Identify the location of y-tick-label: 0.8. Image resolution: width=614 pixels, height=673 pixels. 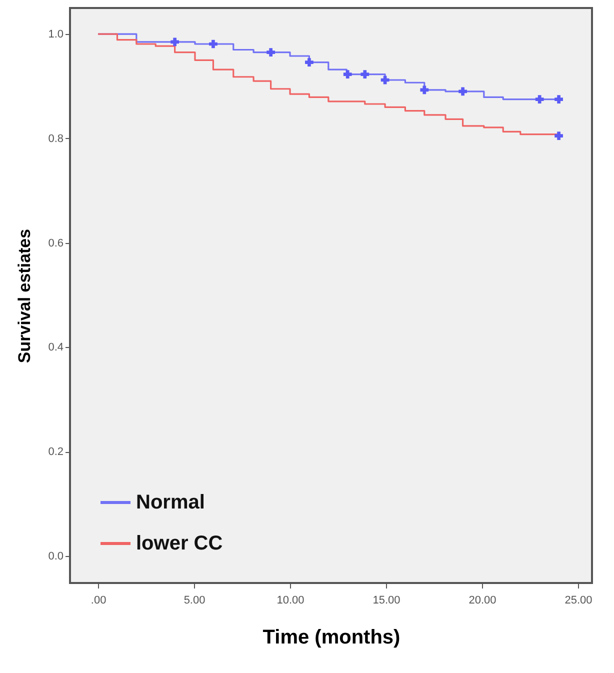
(56, 138).